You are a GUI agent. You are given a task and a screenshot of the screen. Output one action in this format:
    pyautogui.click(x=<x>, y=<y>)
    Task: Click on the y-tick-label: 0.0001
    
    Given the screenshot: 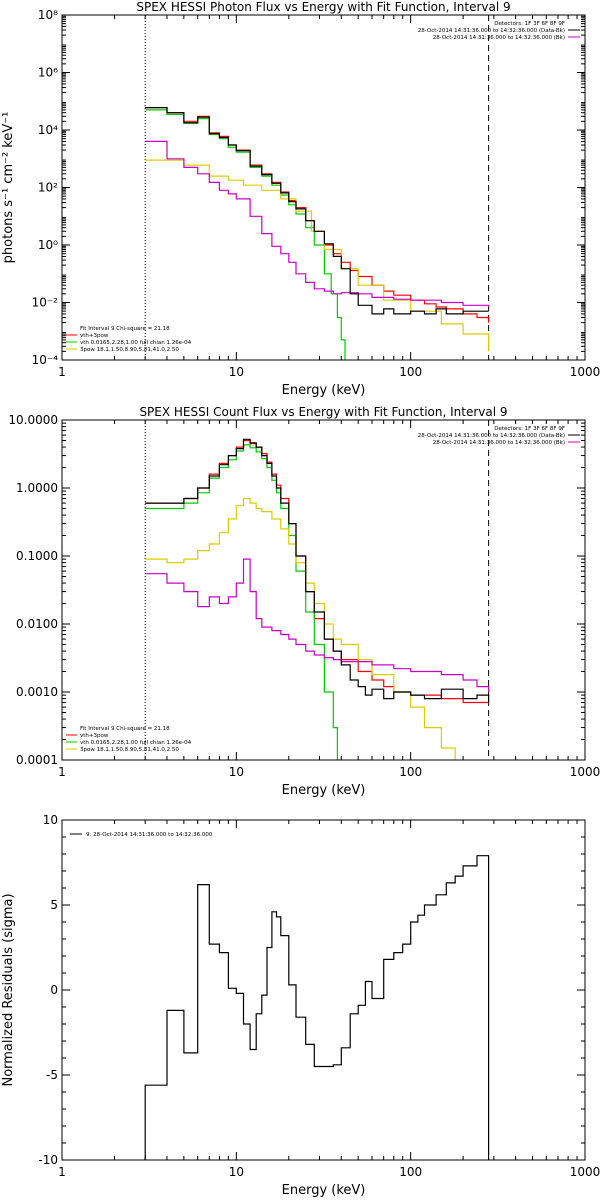 What is the action you would take?
    pyautogui.click(x=37, y=760)
    